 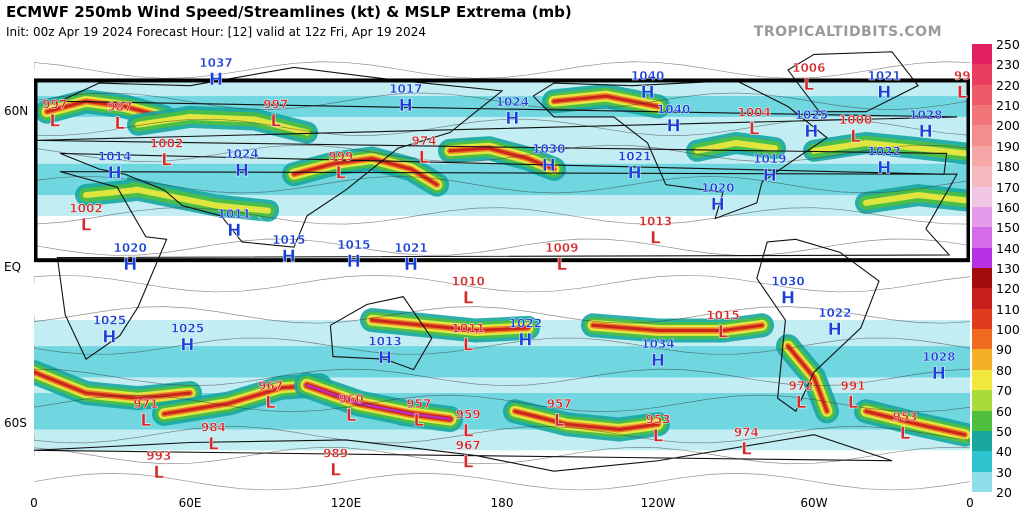 What do you see at coordinates (753, 112) in the screenshot?
I see `pressure-value: 1004` at bounding box center [753, 112].